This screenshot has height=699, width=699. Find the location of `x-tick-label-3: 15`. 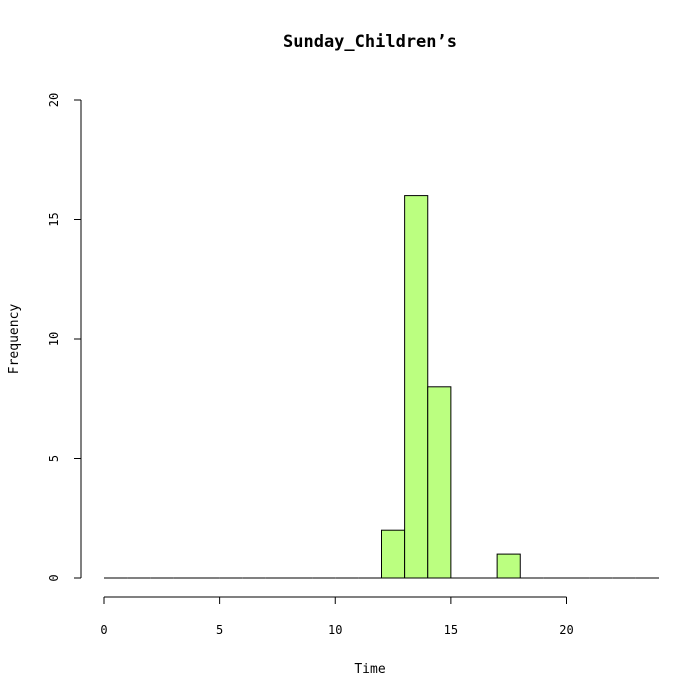

x-tick-label-3: 15 is located at coordinates (451, 630).